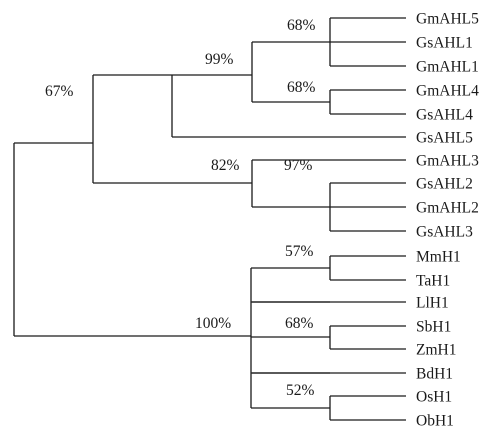  What do you see at coordinates (432, 303) in the screenshot?
I see `taxon-label: LlH1` at bounding box center [432, 303].